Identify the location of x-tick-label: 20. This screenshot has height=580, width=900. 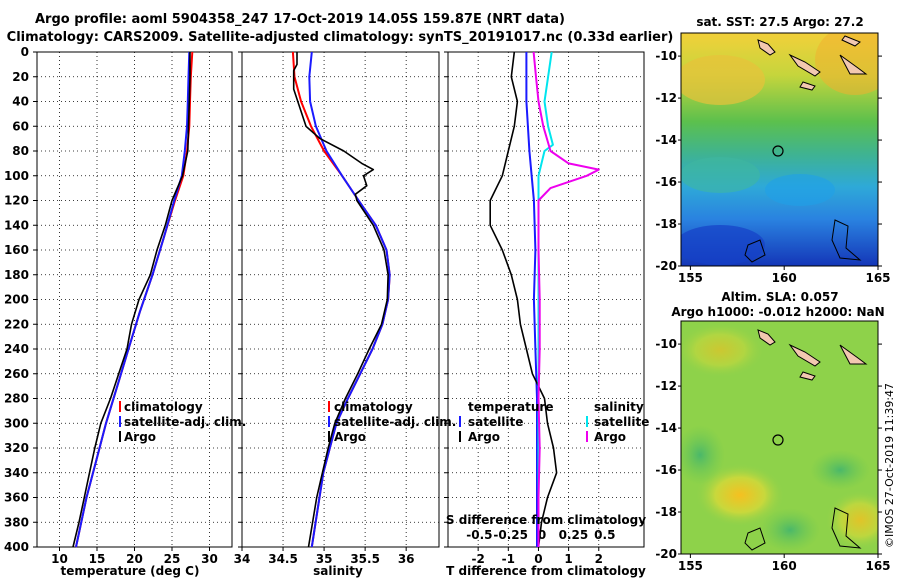
(134, 559).